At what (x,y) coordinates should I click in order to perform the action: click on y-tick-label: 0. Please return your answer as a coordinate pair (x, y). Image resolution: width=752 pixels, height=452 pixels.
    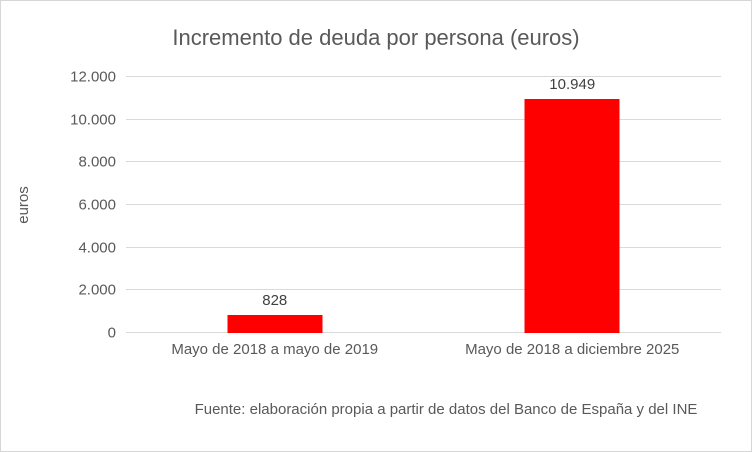
    Looking at the image, I should click on (111, 333).